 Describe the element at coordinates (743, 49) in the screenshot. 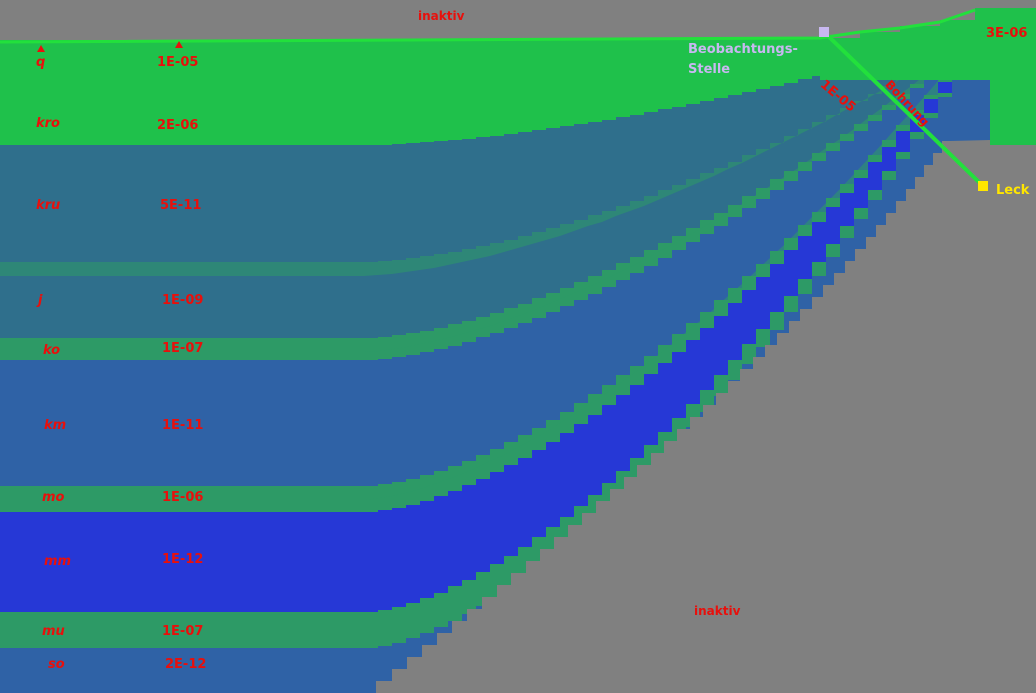

I see `observation-label-line1: Beobachtungs-` at that location.